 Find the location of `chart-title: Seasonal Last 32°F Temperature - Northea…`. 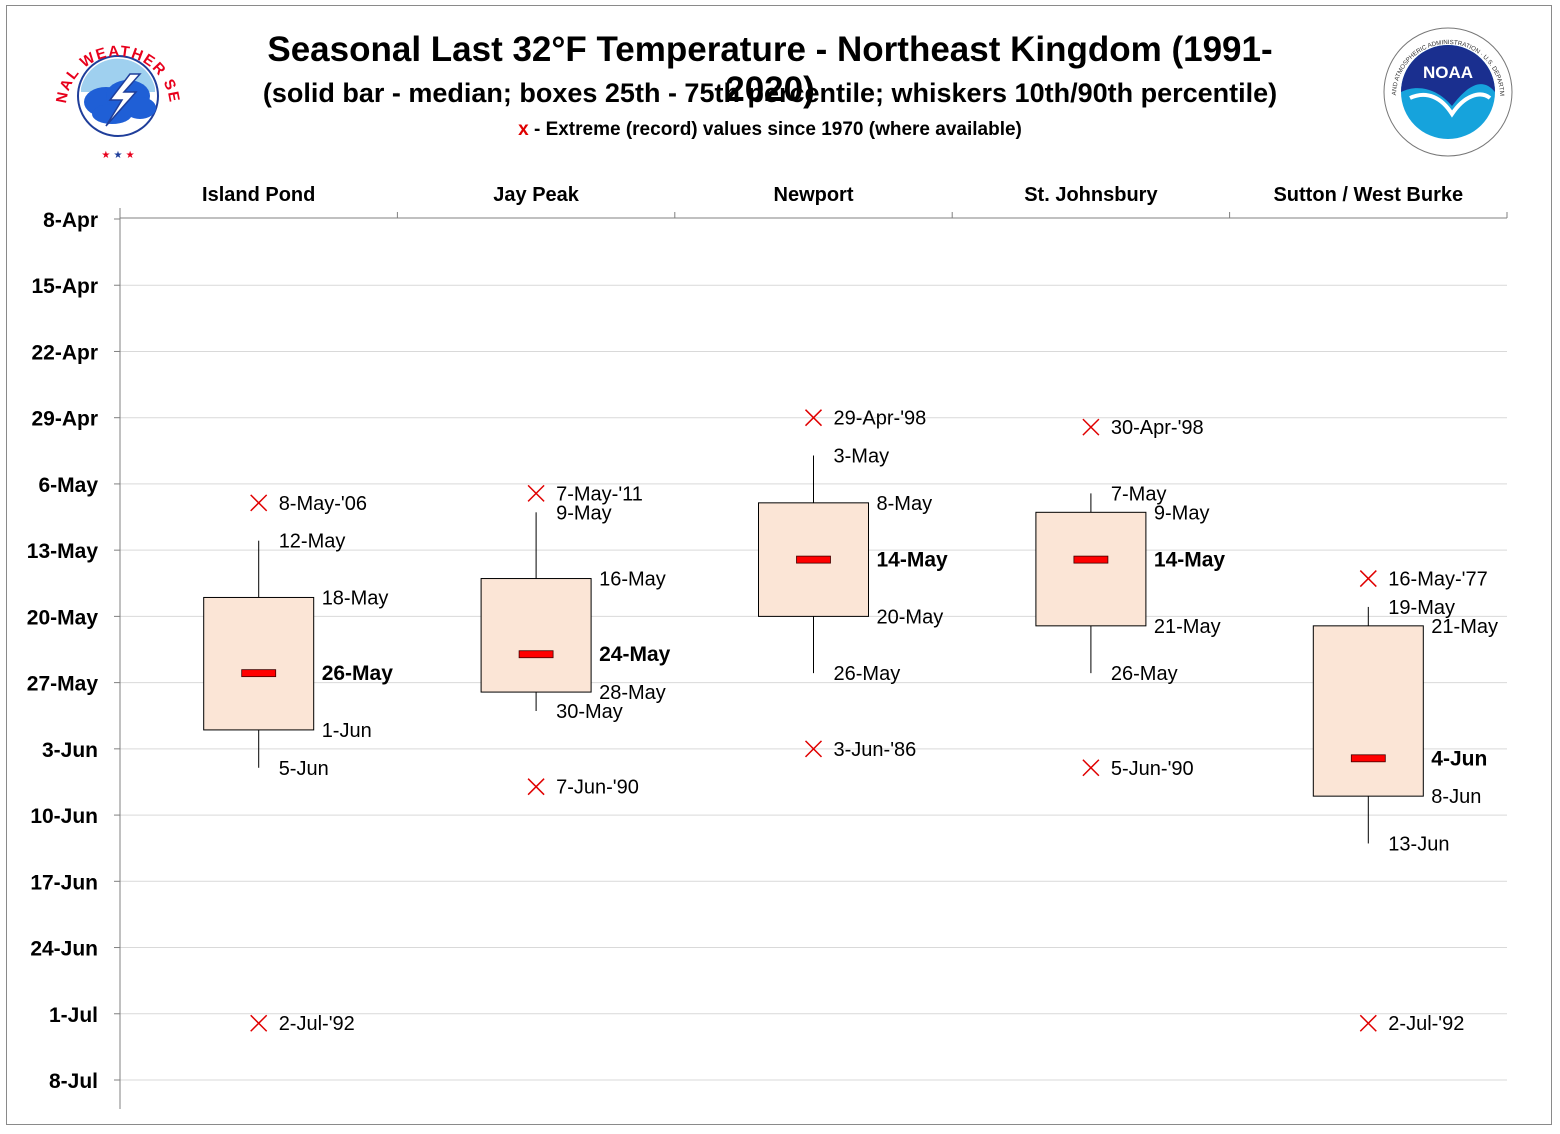

chart-title: Seasonal Last 32°F Temperature - Northea… is located at coordinates (770, 69).